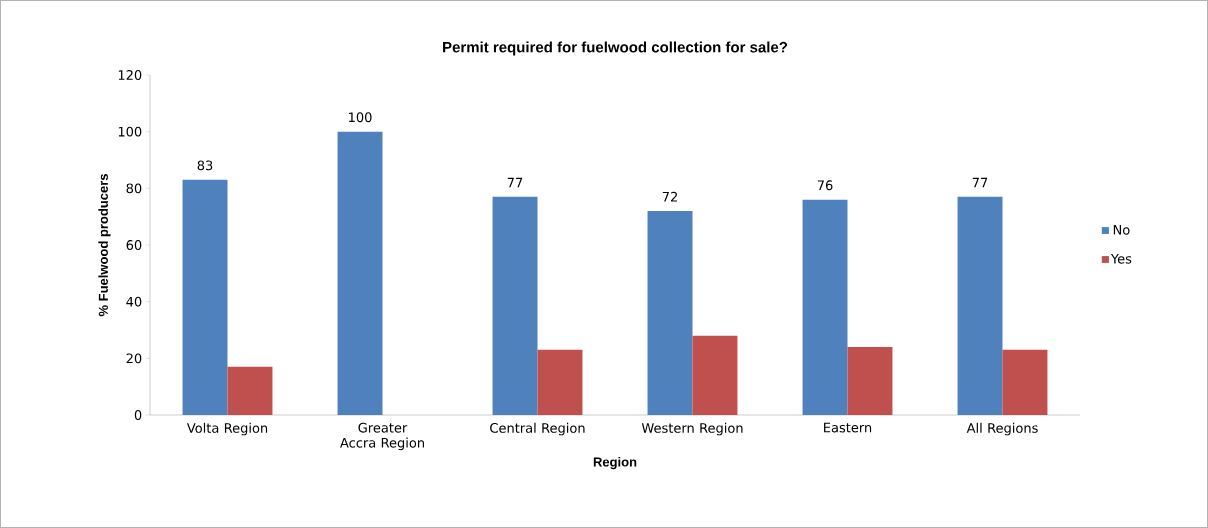 Image resolution: width=1208 pixels, height=528 pixels. What do you see at coordinates (134, 358) in the screenshot?
I see `y-tick-label: 20` at bounding box center [134, 358].